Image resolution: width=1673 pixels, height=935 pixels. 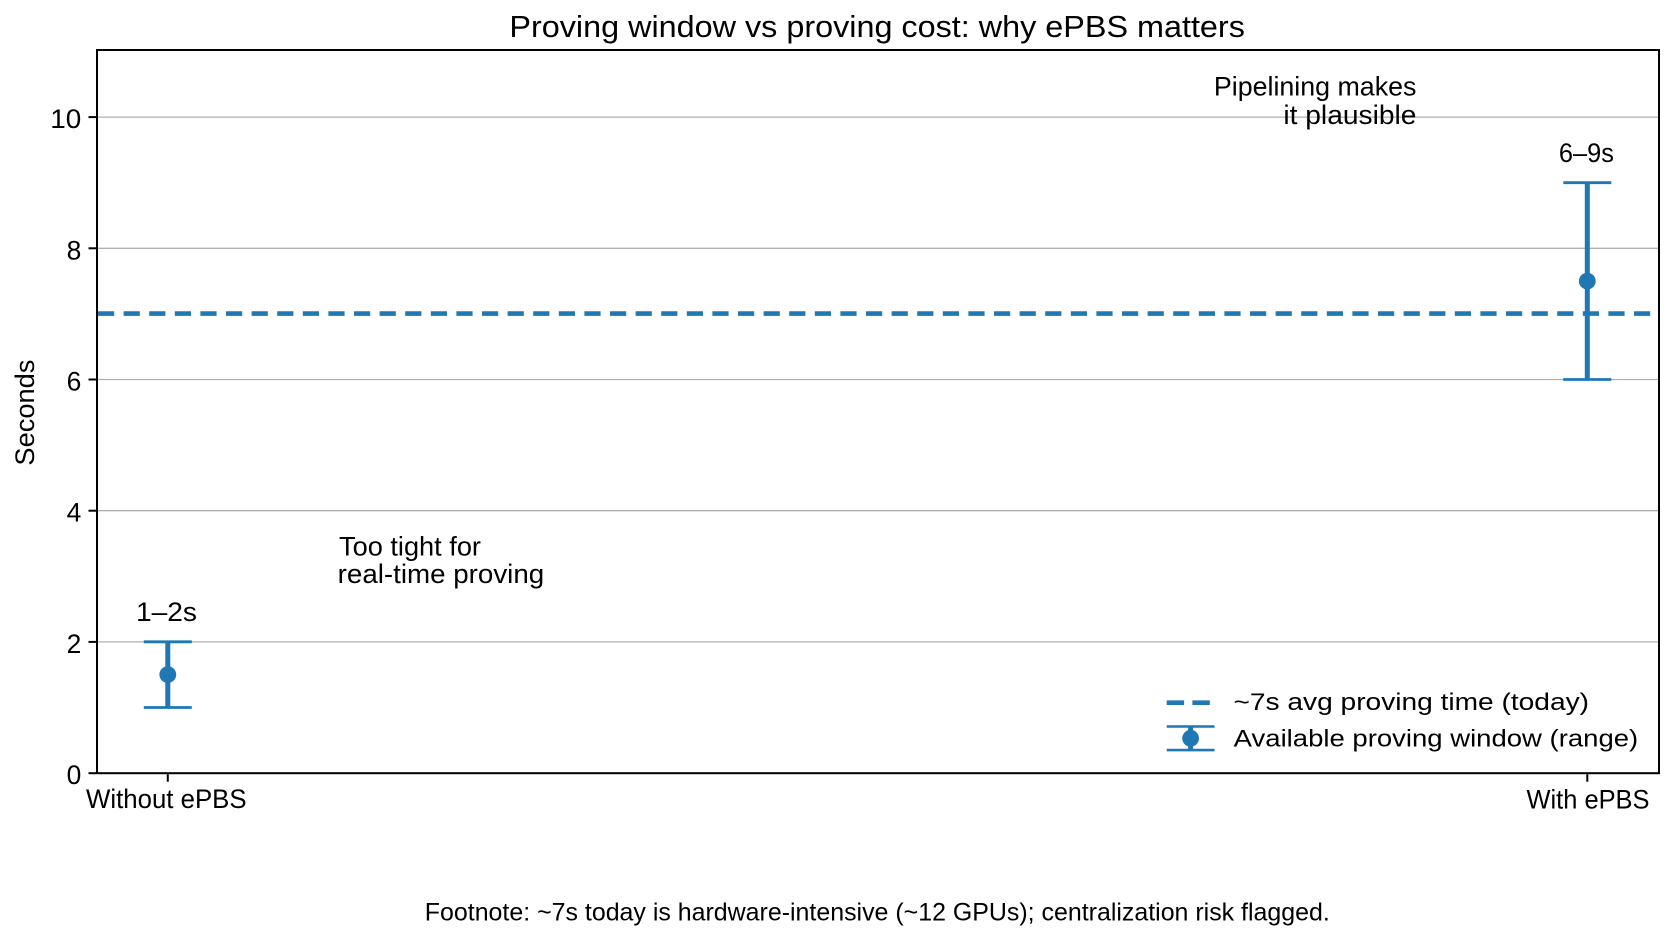 What do you see at coordinates (441, 574) in the screenshot?
I see `svg-text: real-time proving` at bounding box center [441, 574].